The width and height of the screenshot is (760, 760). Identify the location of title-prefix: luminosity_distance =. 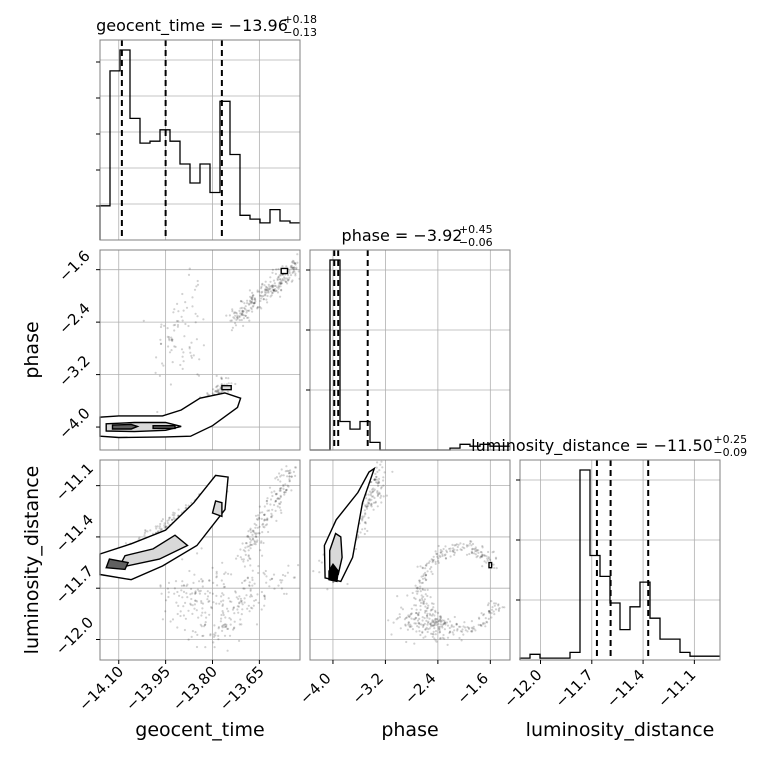
(562, 446).